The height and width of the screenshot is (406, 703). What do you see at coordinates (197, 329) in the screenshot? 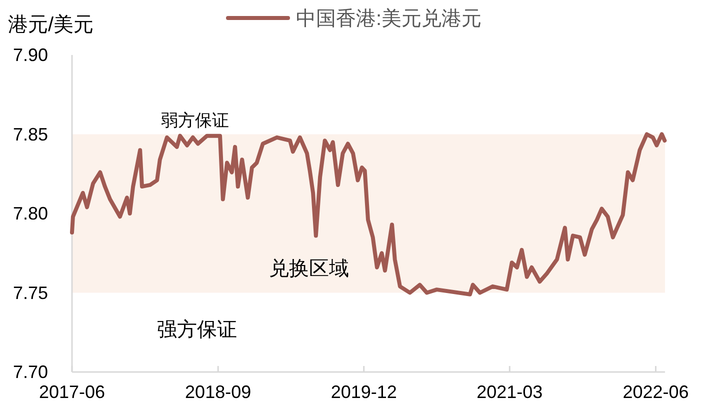
I see `annotation: 强方保证` at bounding box center [197, 329].